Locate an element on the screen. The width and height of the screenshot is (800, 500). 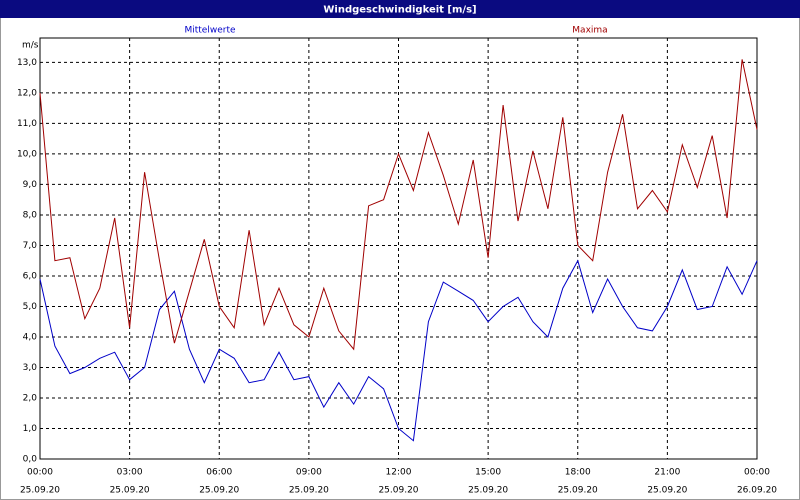
x-tick-label: 03:00 is located at coordinates (130, 473).